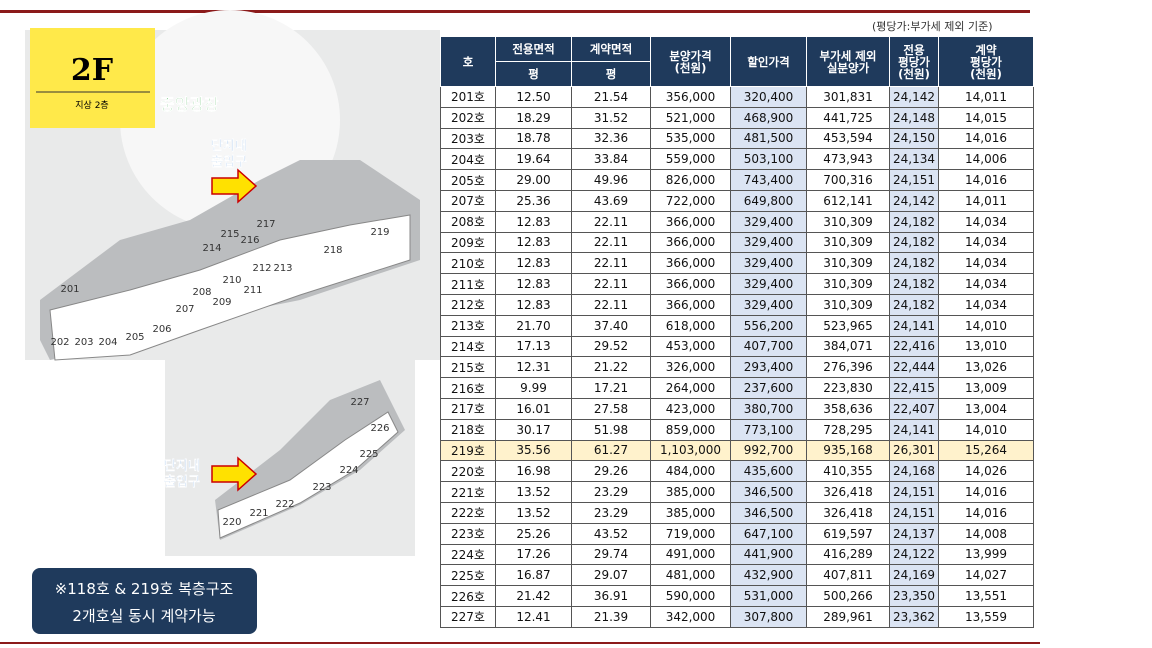 The height and width of the screenshot is (648, 1152). I want to click on table-cell: 18.78, so click(533, 138).